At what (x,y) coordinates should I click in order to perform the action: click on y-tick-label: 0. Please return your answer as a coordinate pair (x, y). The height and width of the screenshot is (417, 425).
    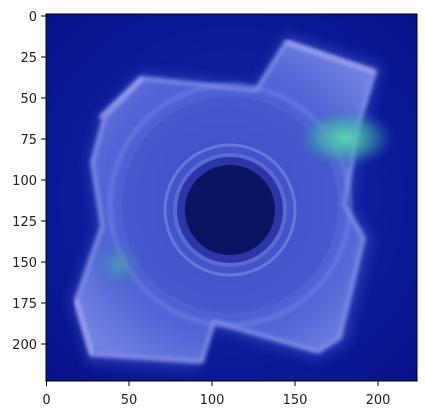
    Looking at the image, I should click on (33, 17).